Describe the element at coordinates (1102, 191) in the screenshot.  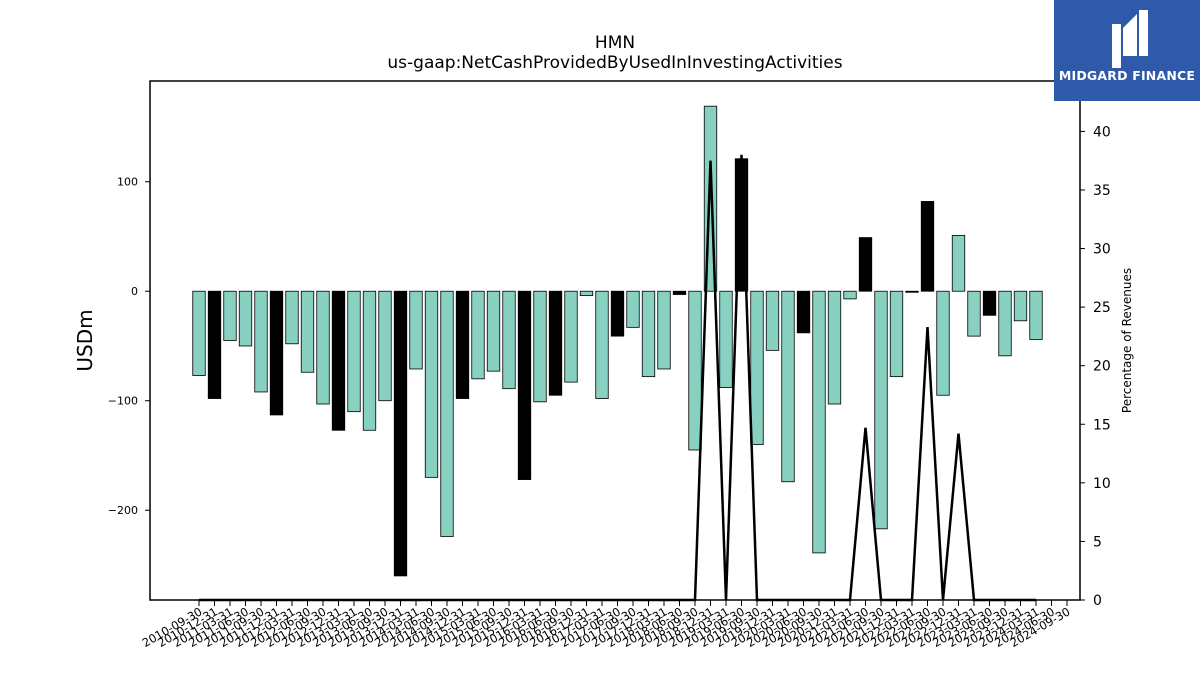
I see `y2-tick-label: 35` at that location.